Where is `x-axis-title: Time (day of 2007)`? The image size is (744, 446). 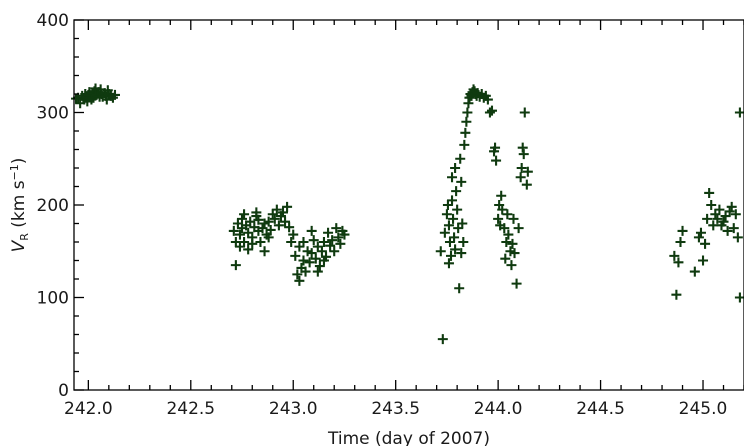 x-axis-title: Time (day of 2007) is located at coordinates (408, 437).